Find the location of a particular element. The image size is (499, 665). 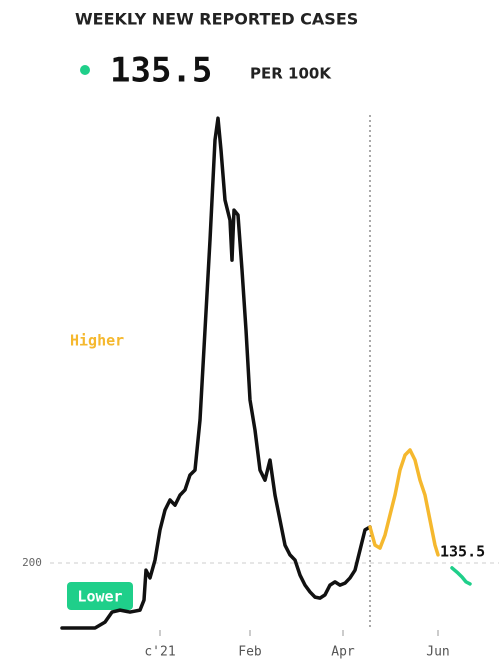

annotation-higher: Higher is located at coordinates (97, 341).